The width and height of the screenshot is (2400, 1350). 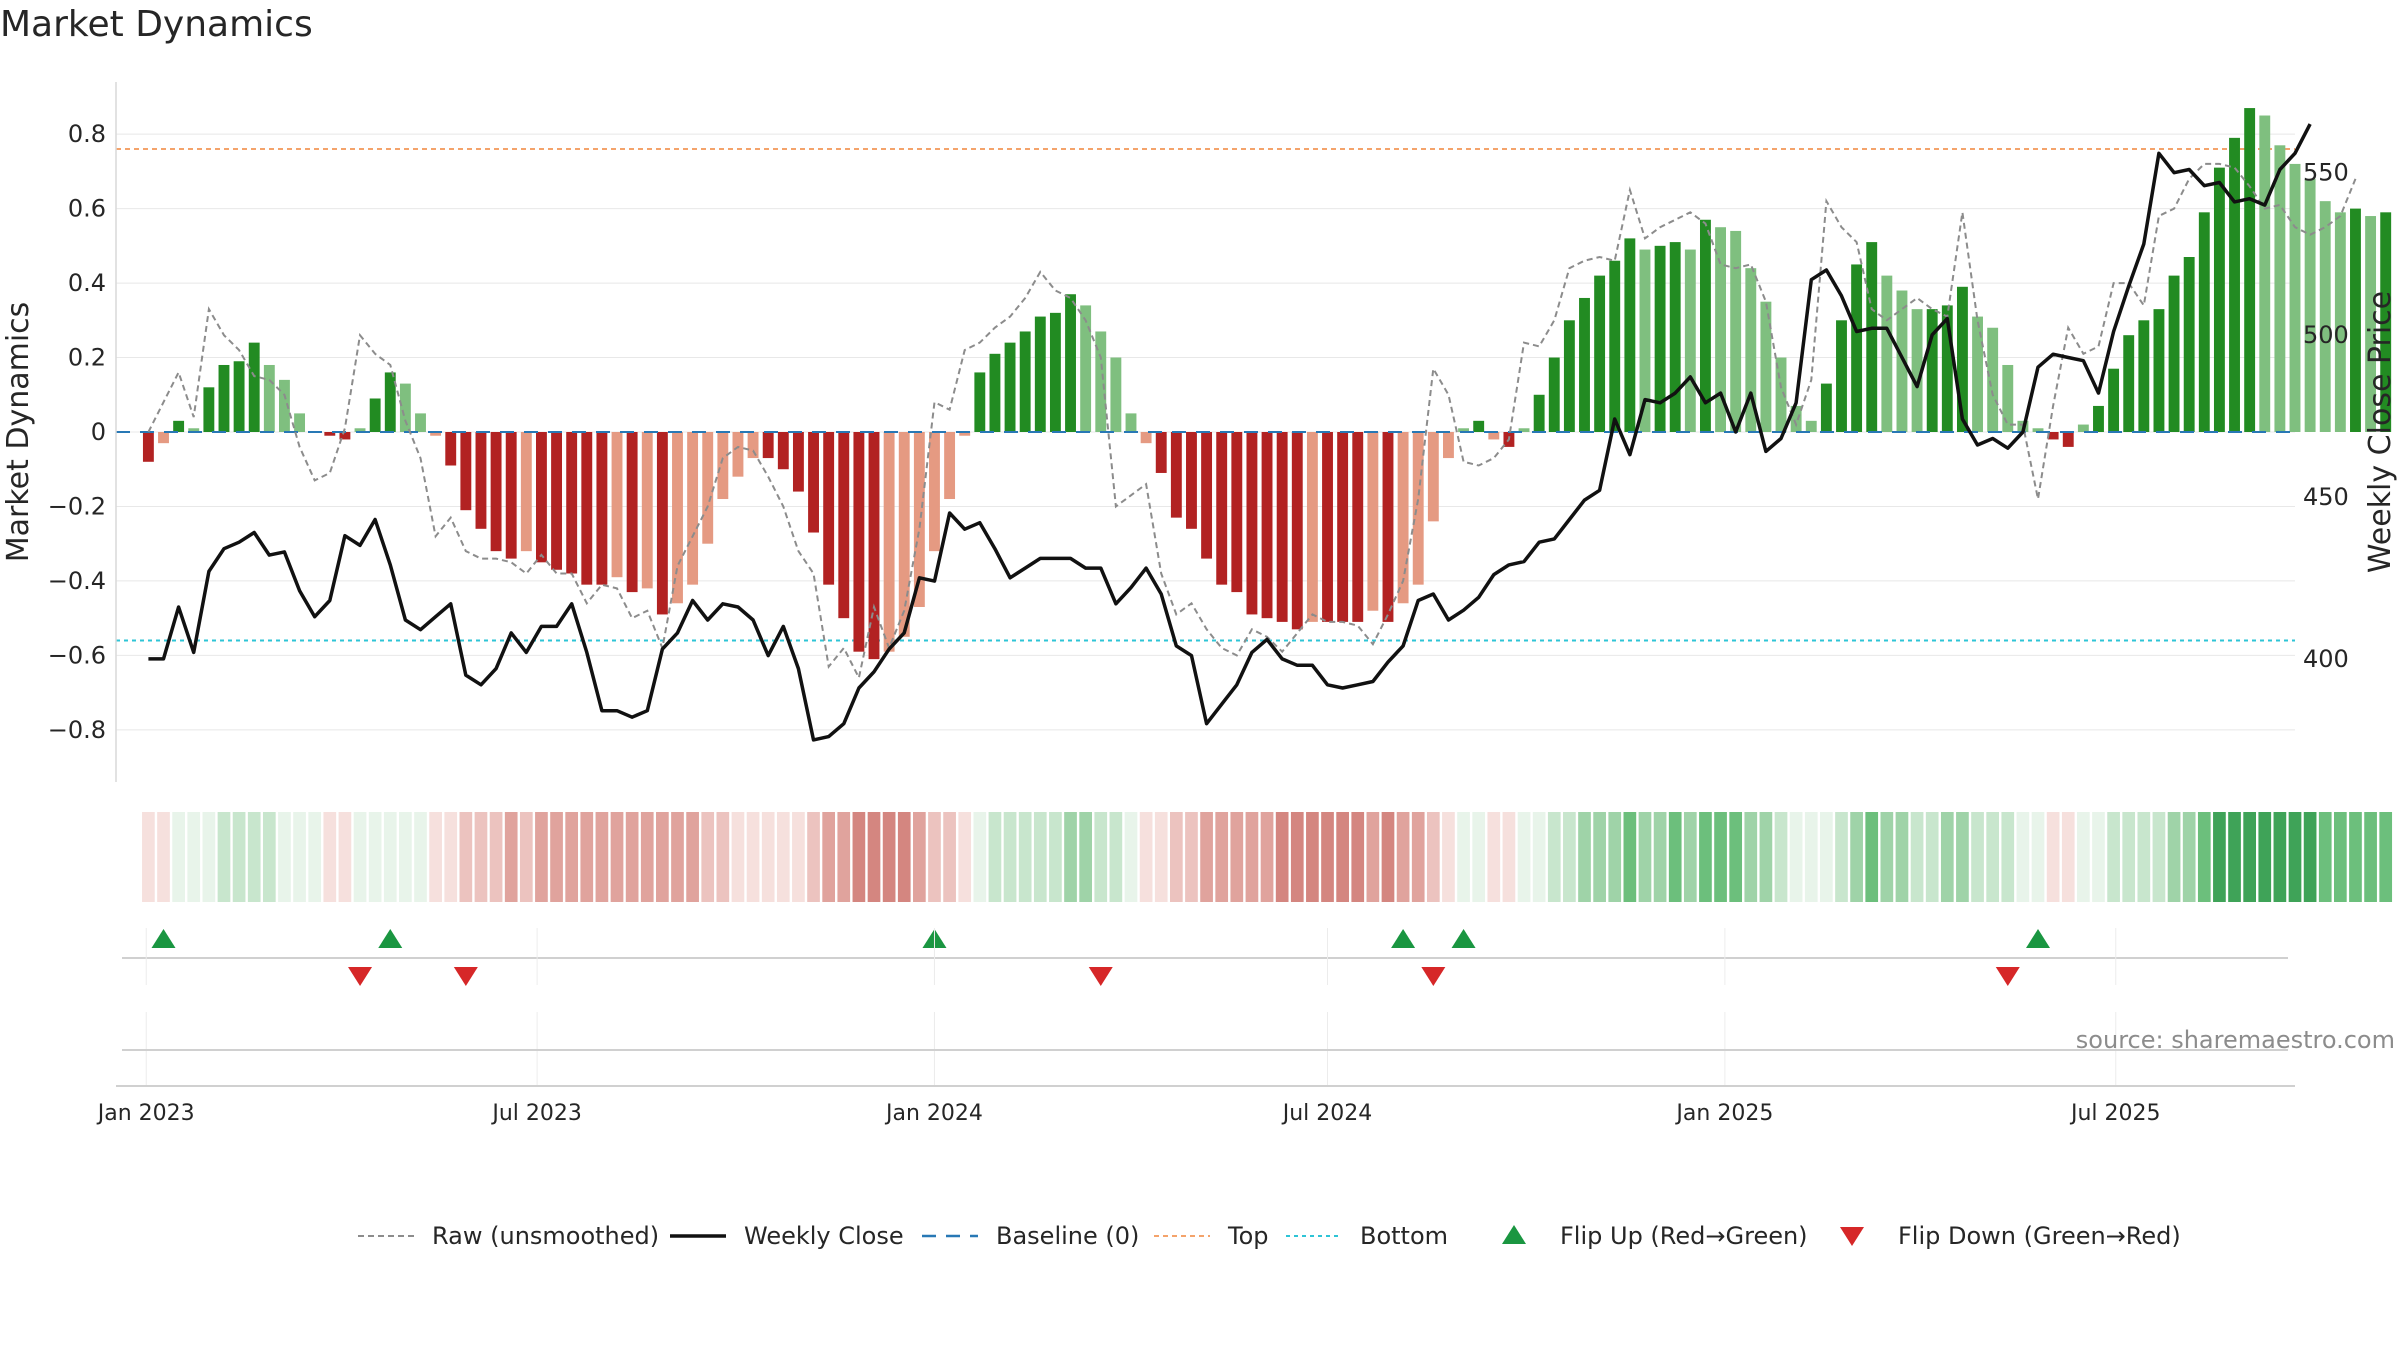 What do you see at coordinates (2326, 497) in the screenshot?
I see `y2-tick-label: 450` at bounding box center [2326, 497].